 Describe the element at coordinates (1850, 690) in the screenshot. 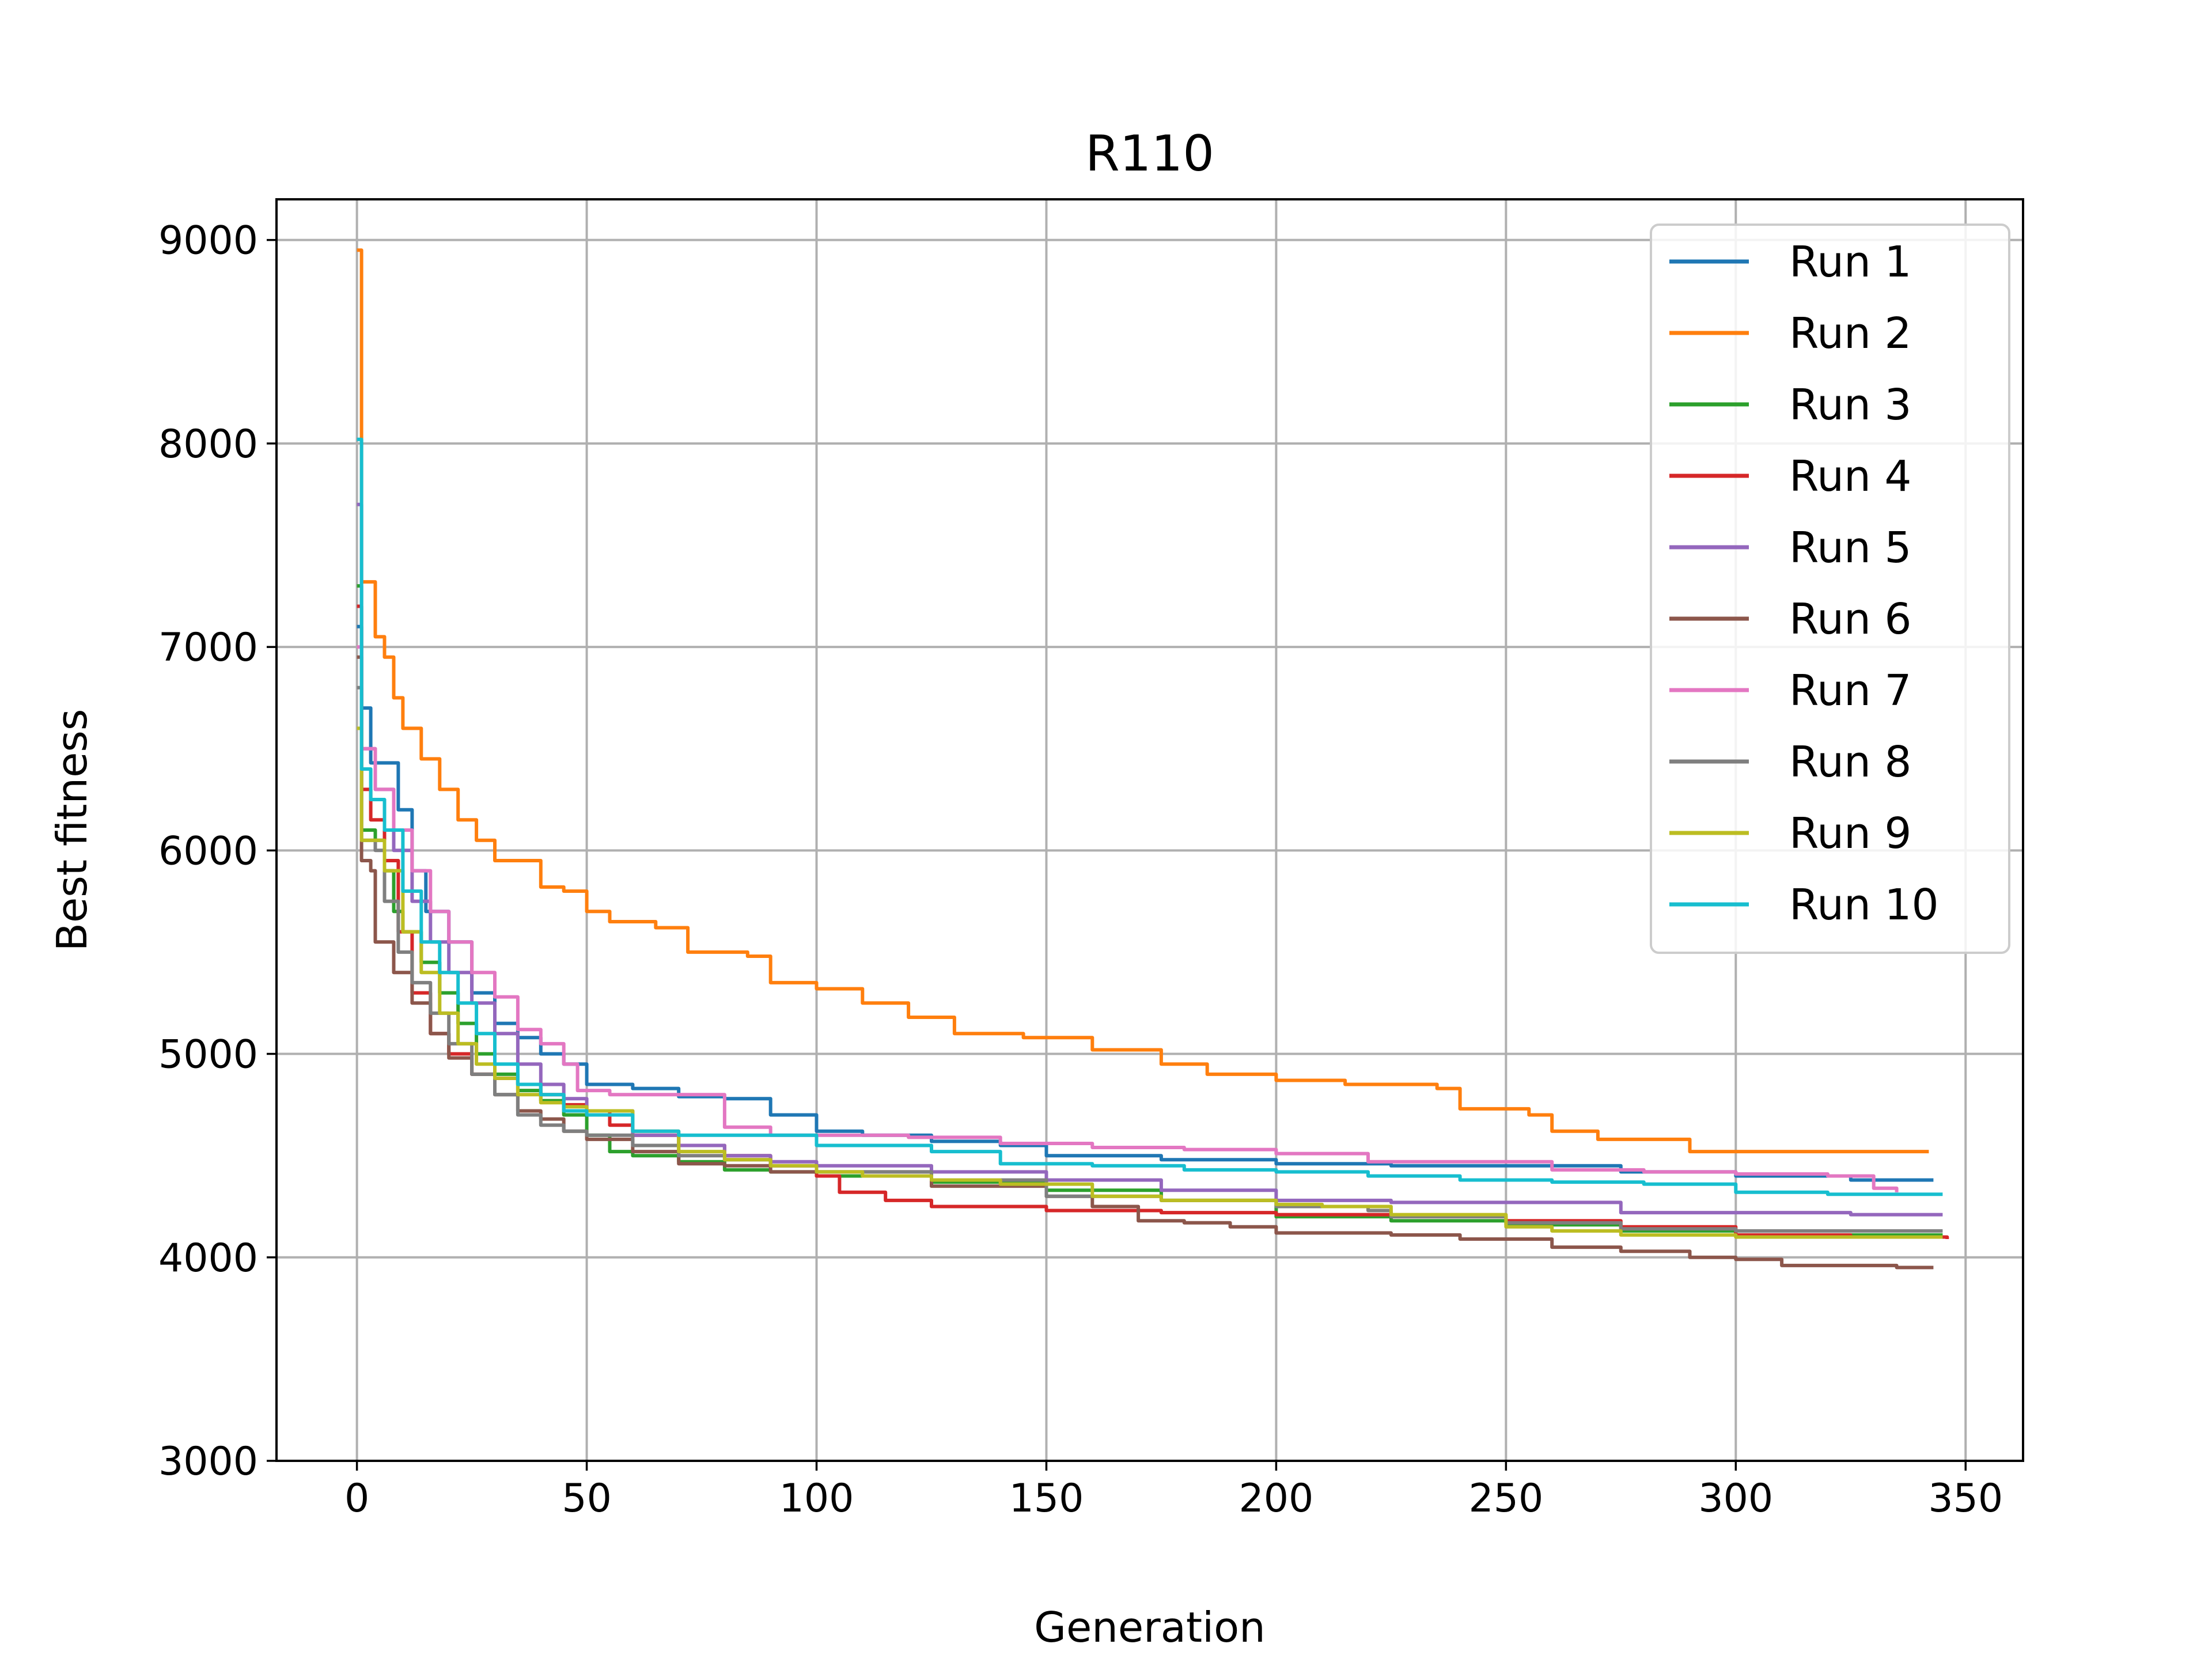

I see `legend-label-run-7: Run 7` at that location.